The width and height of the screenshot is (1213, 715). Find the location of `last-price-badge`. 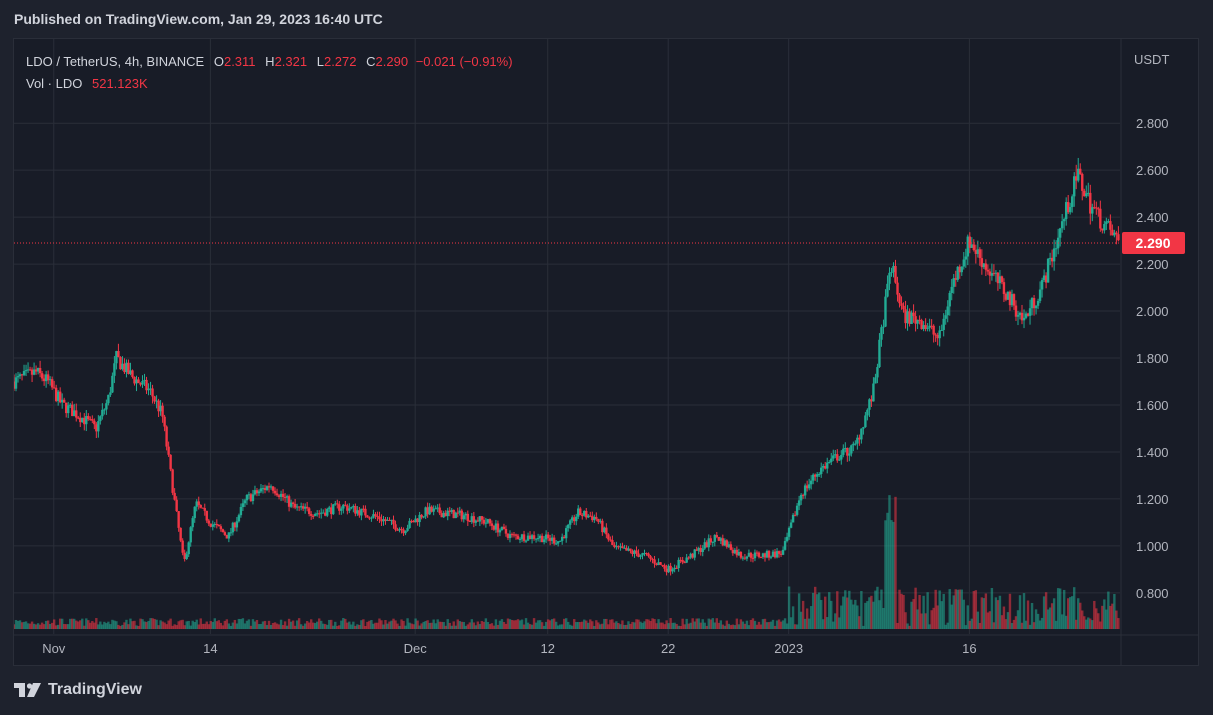

last-price-badge is located at coordinates (1153, 242).